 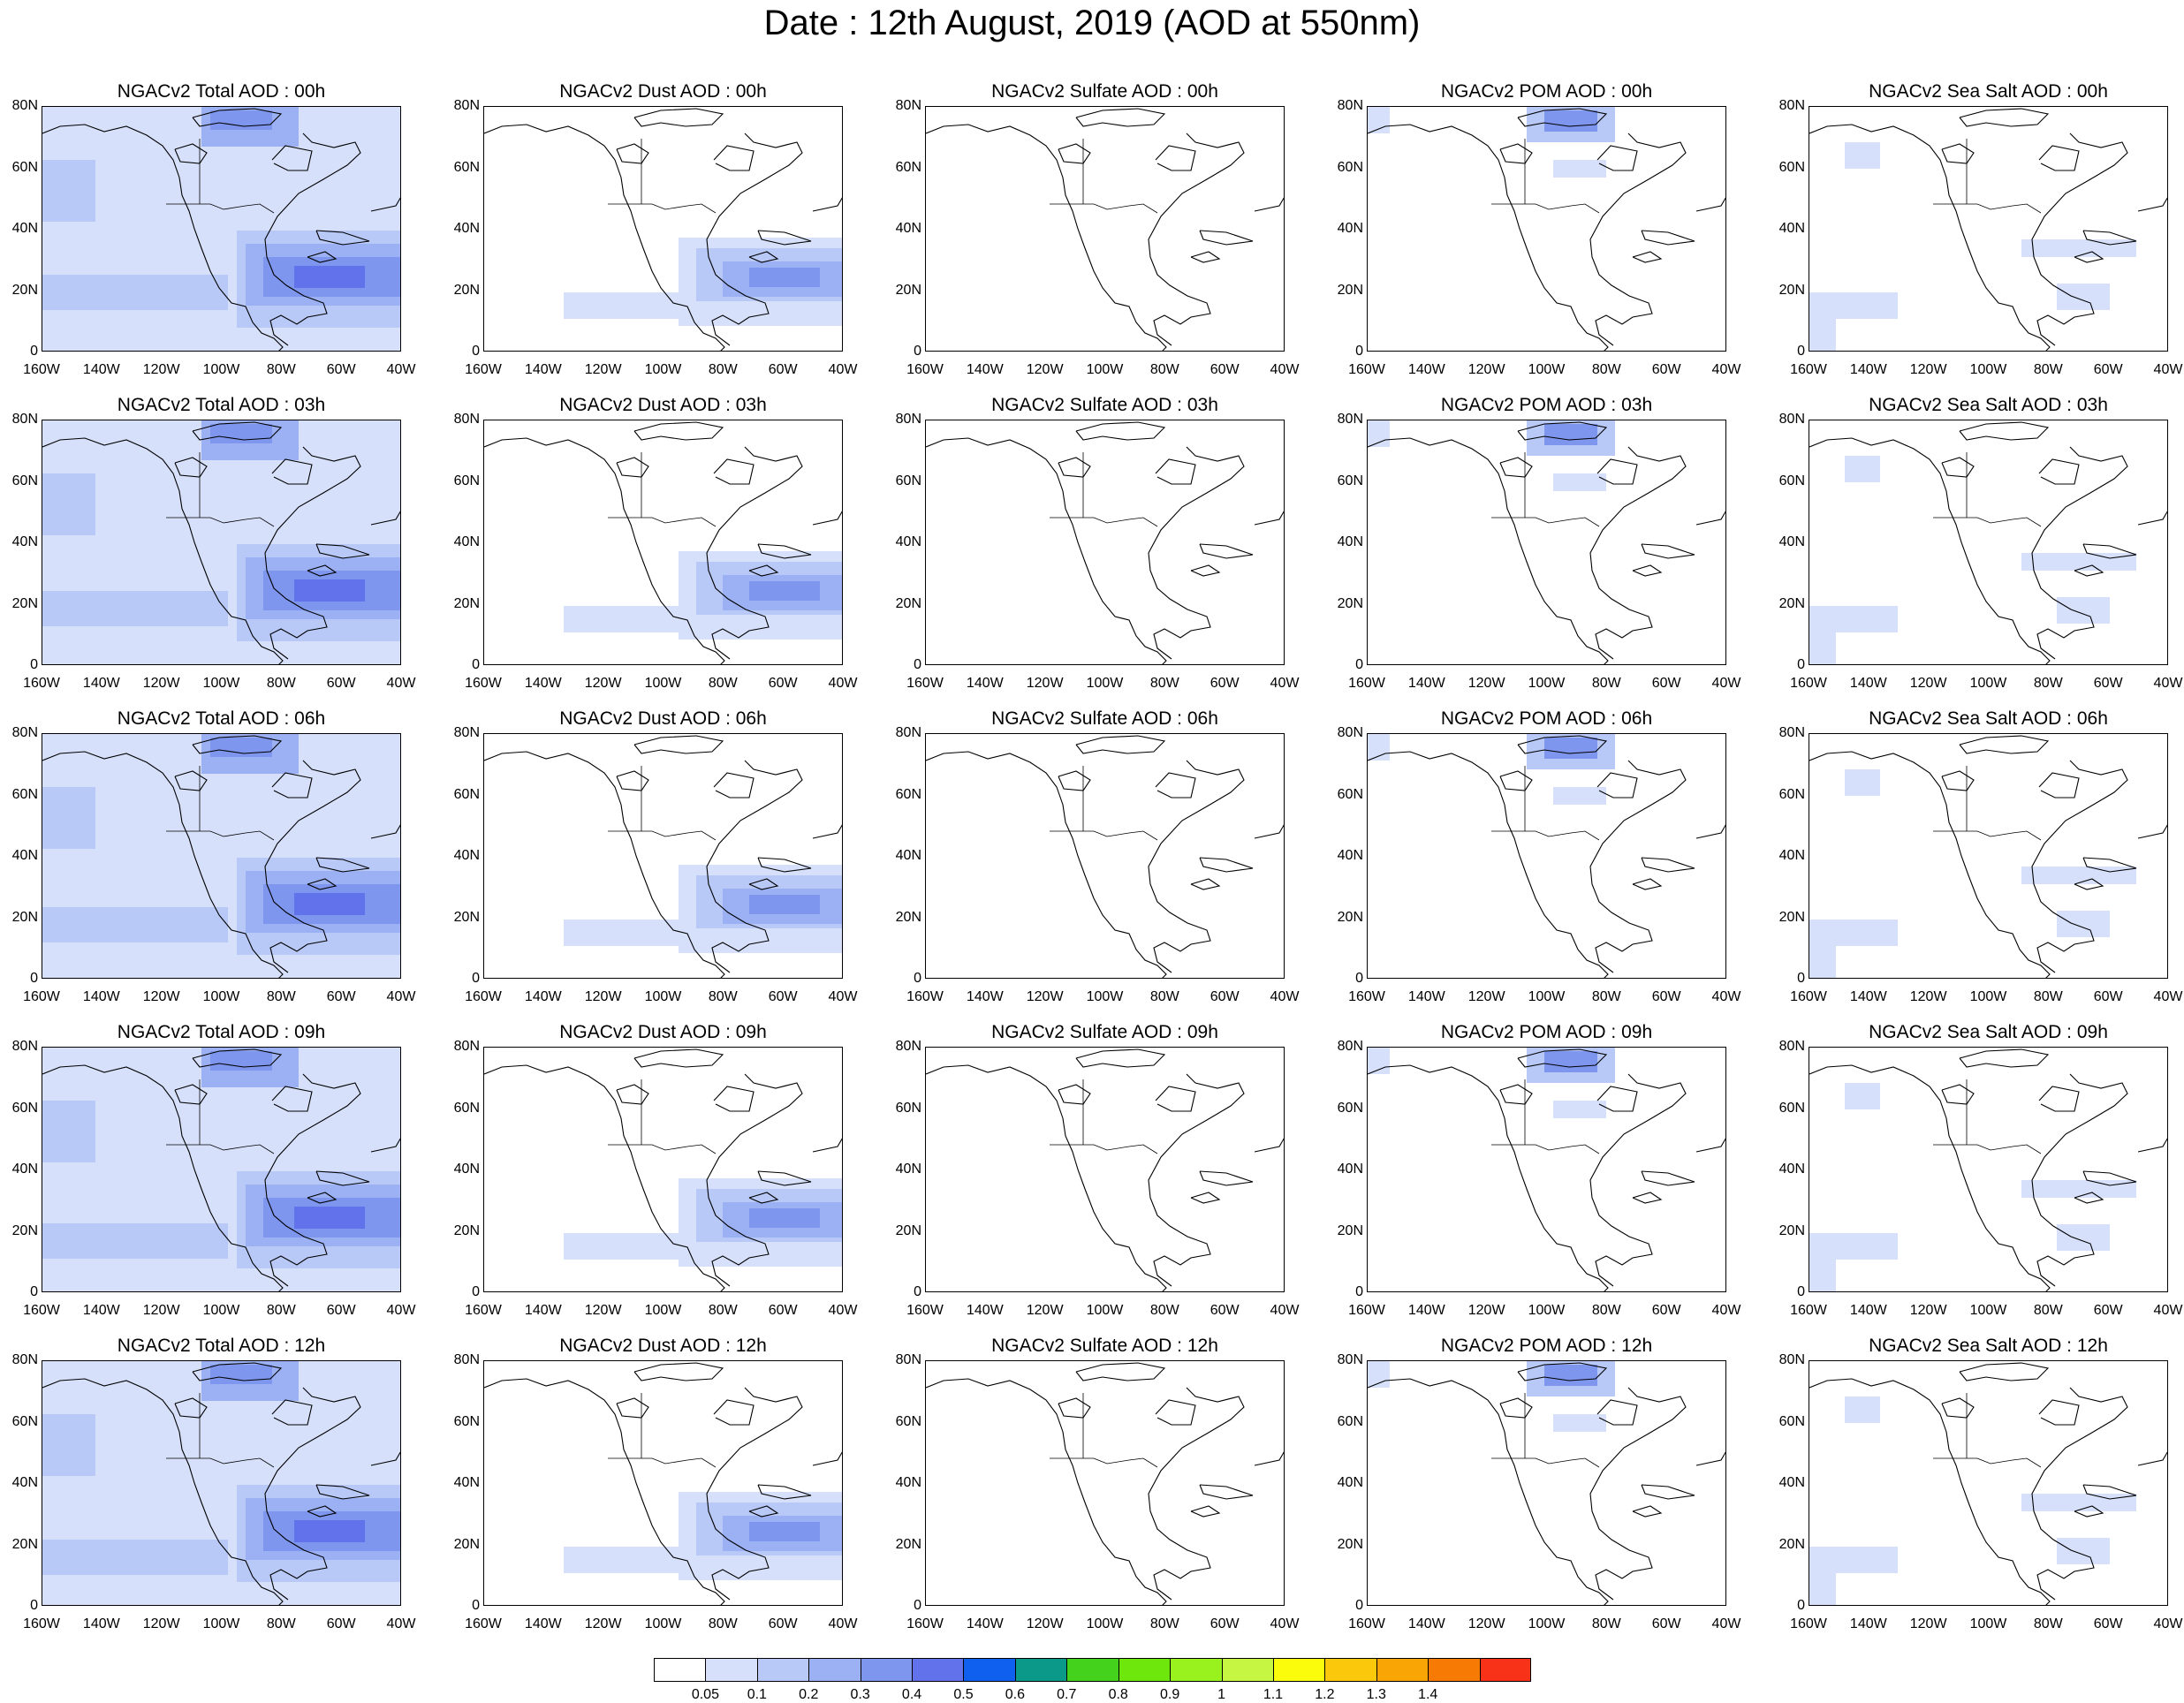 What do you see at coordinates (908, 481) in the screenshot?
I see `y-tick-label: 60N` at bounding box center [908, 481].